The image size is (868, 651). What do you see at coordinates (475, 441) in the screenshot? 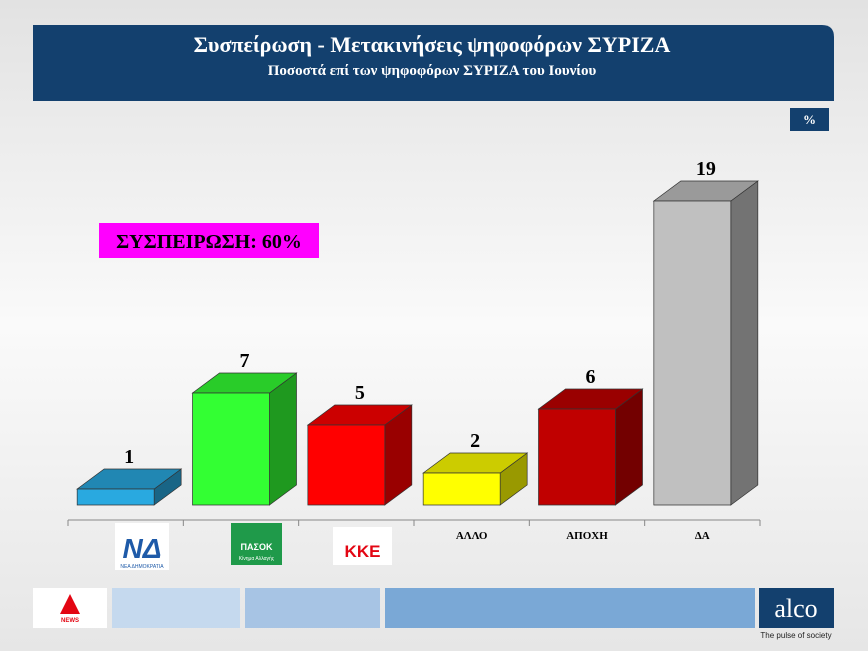
I see `value-label: 2` at bounding box center [475, 441].